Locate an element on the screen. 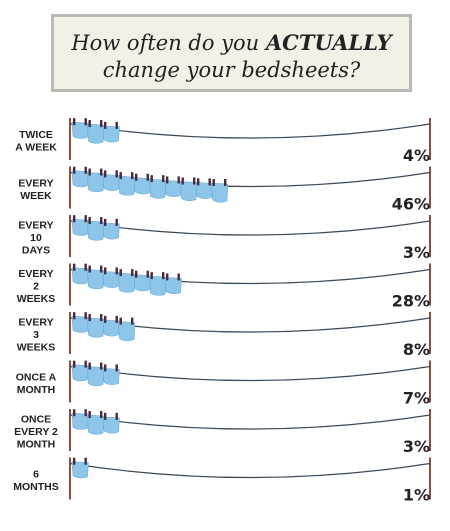 The height and width of the screenshot is (531, 450). category-label-line: 6 is located at coordinates (36, 474).